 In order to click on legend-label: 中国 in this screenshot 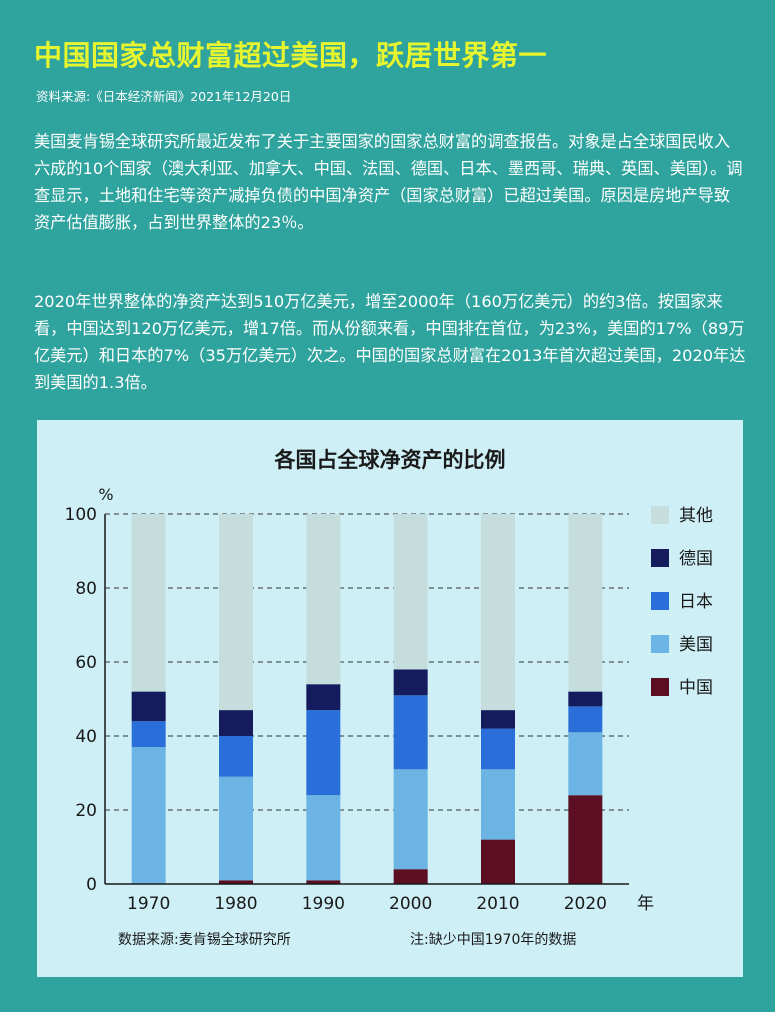, I will do `click(696, 688)`.